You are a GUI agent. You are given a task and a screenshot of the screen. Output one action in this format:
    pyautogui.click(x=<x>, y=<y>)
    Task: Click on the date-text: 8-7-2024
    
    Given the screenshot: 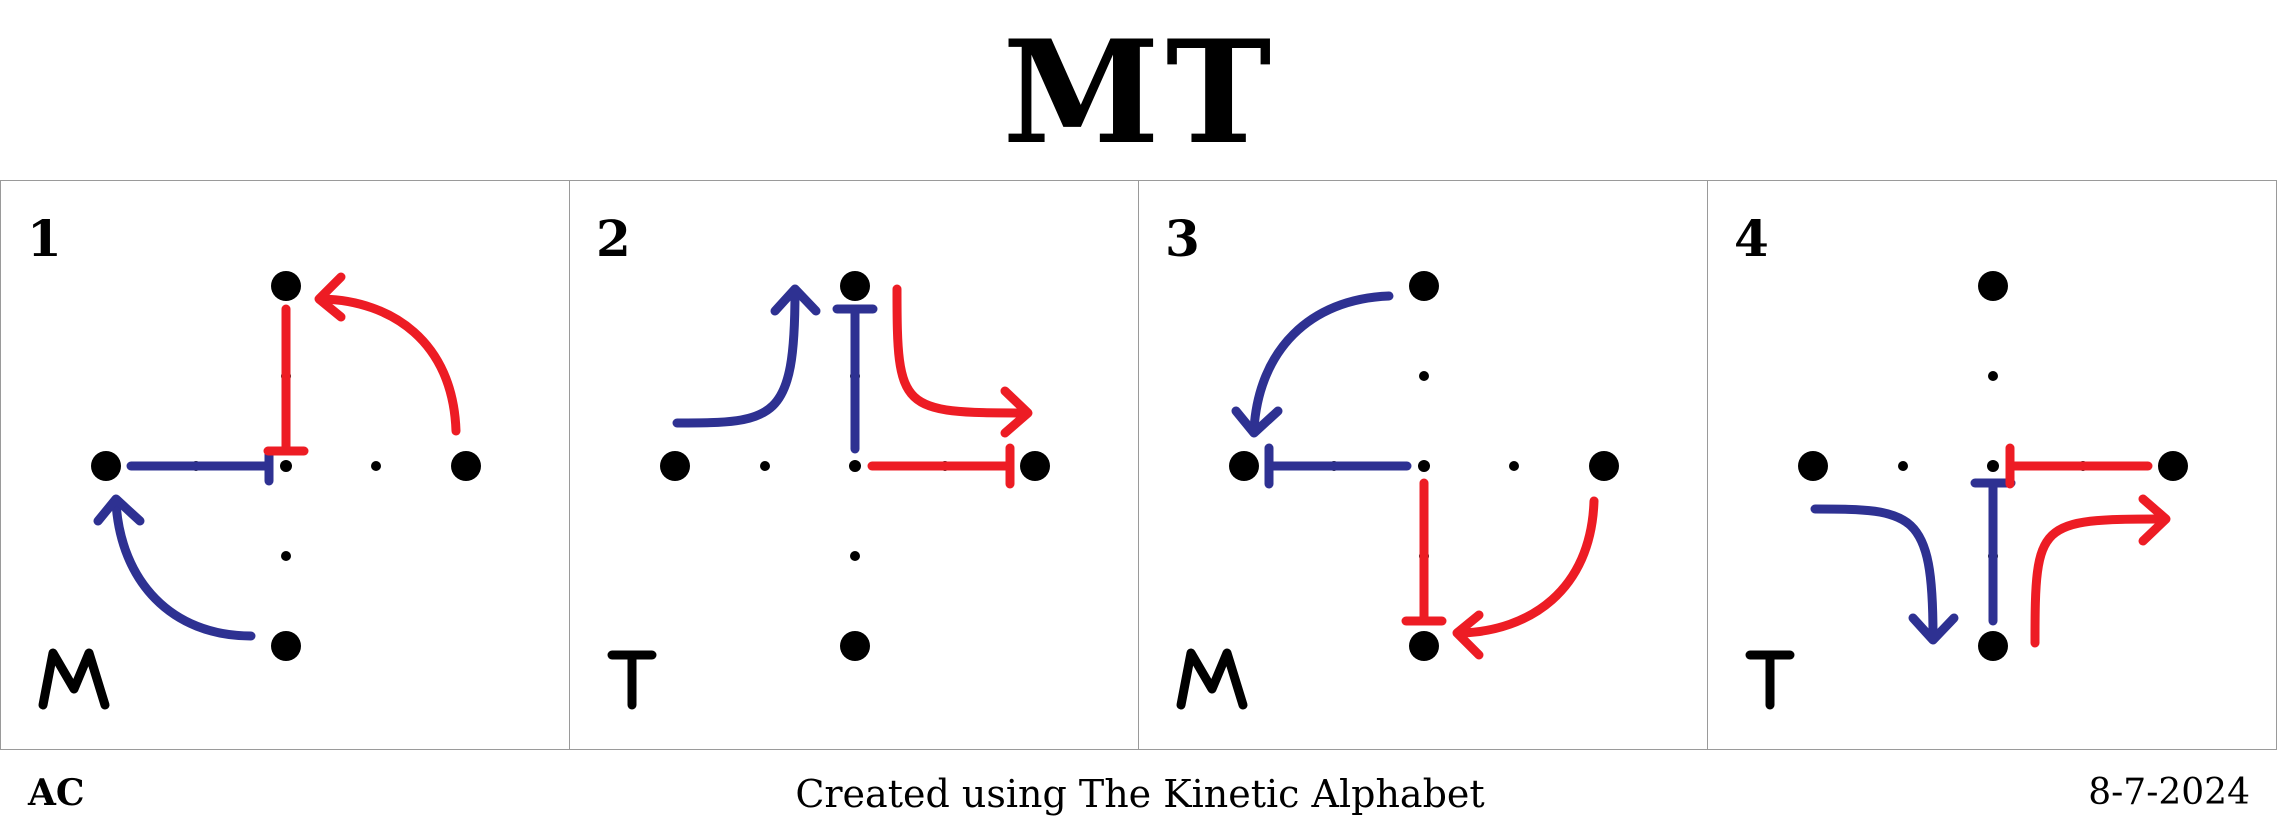 What is the action you would take?
    pyautogui.click(x=2169, y=792)
    